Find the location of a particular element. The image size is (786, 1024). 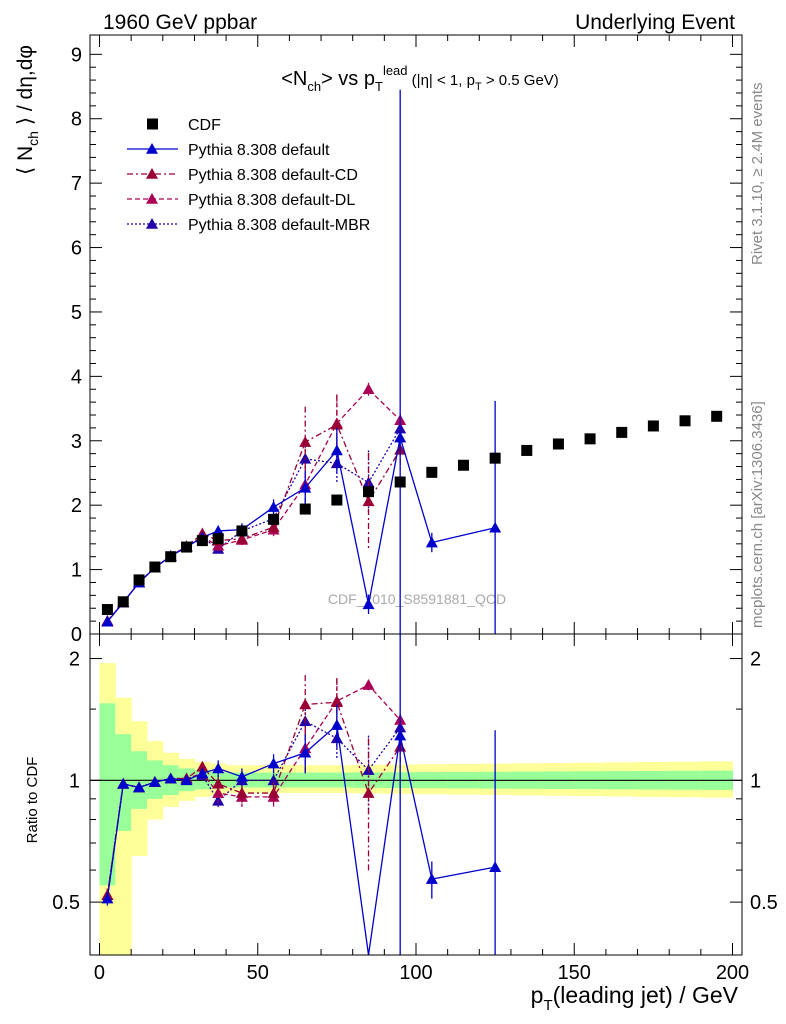

ratio-ylabel: Ratio to CDF is located at coordinates (32, 800).